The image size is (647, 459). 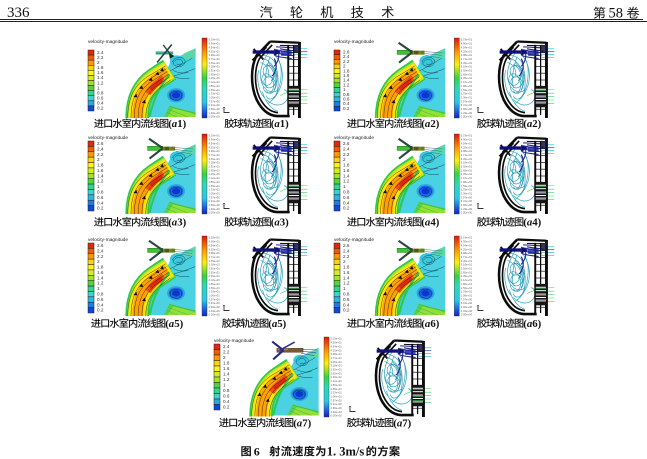 What do you see at coordinates (346, 451) in the screenshot?
I see `svg-text: 1. 3m/s` at bounding box center [346, 451].